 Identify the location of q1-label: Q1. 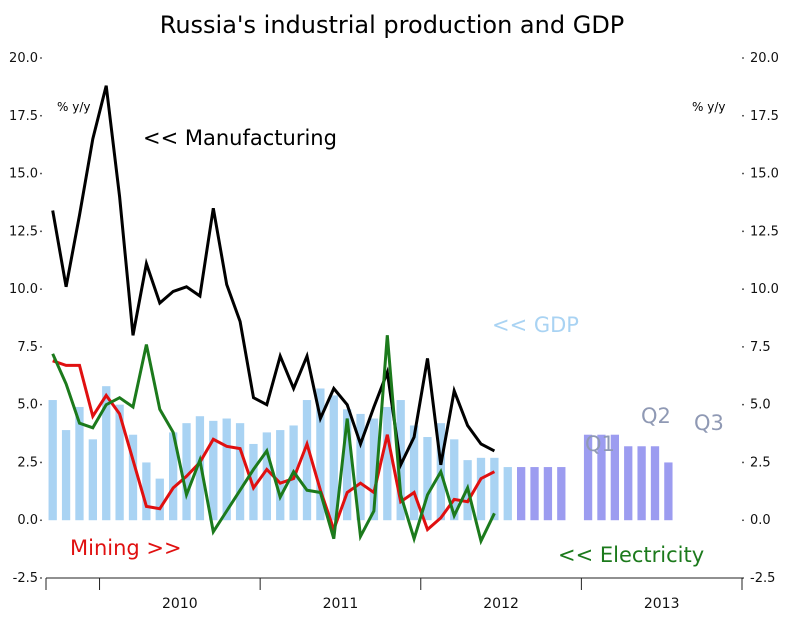
(600, 444).